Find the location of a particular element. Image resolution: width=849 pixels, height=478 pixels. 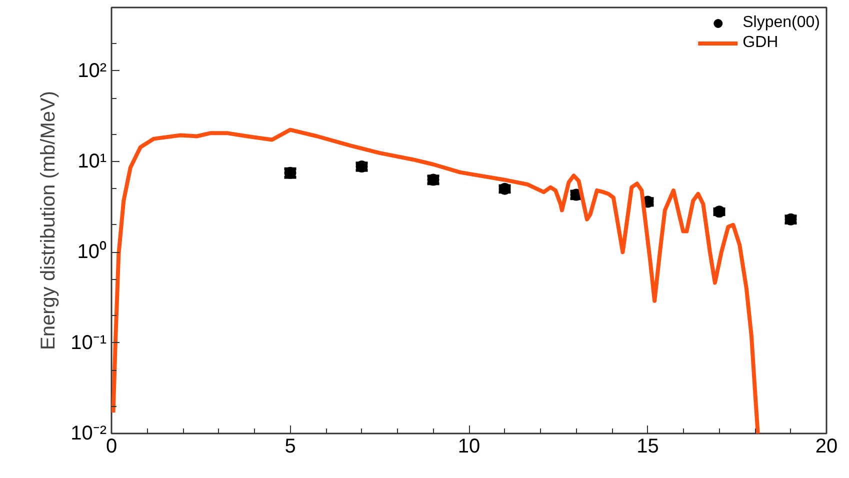

legend-label: GDH is located at coordinates (760, 43).